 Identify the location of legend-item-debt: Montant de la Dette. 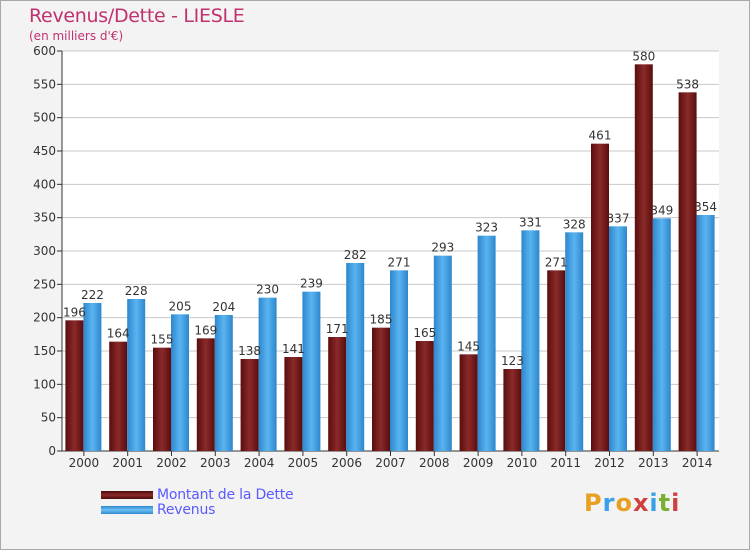
(197, 494).